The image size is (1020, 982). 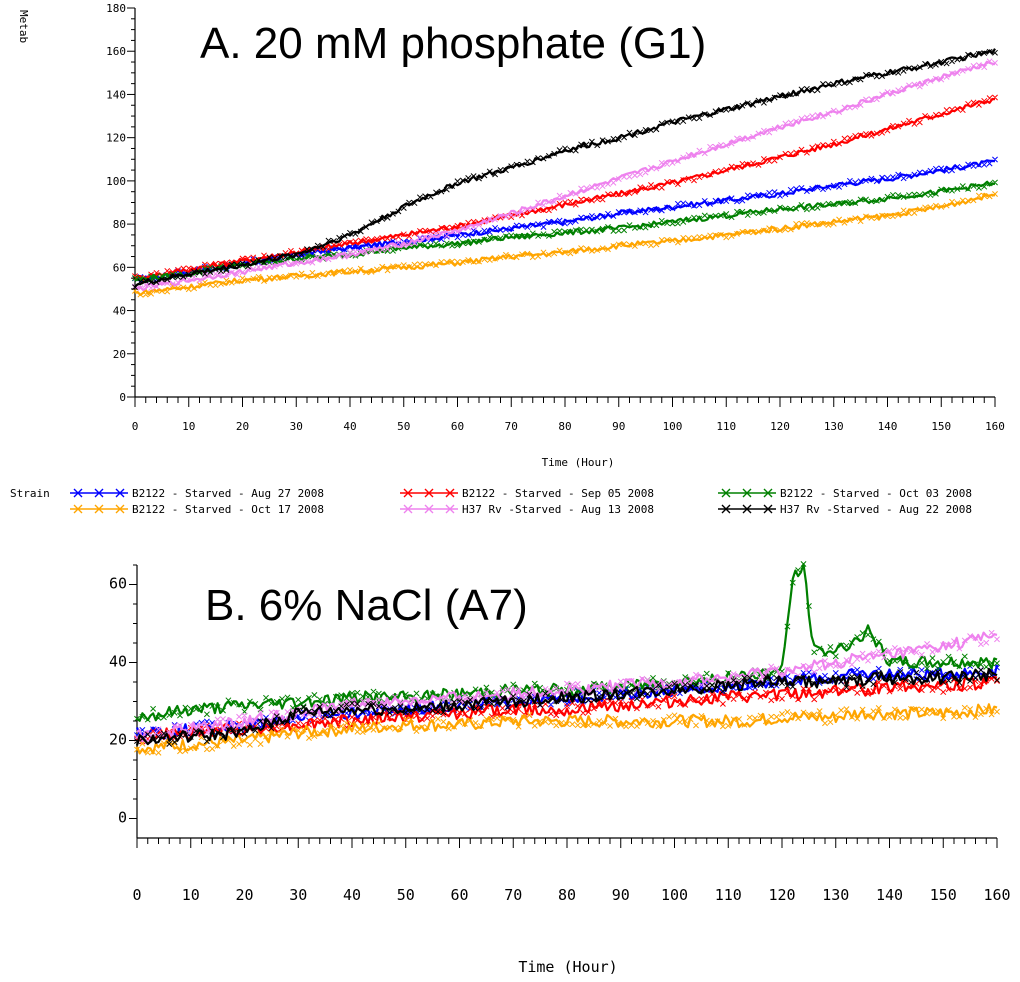 I want to click on legend-label: H37 Rv -Starved - Aug 13 2008, so click(x=558, y=509).